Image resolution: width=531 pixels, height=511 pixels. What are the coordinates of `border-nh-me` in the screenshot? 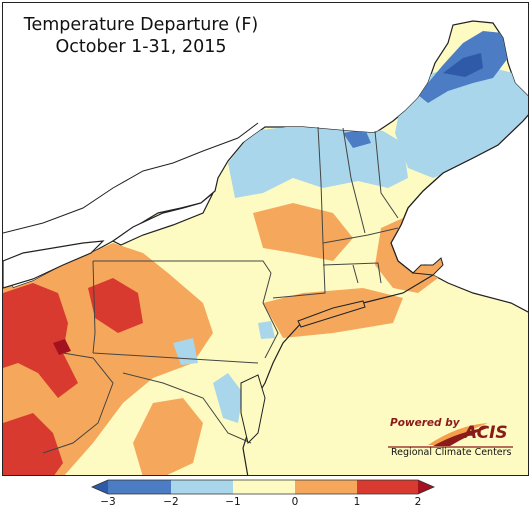 It's located at (386, 174).